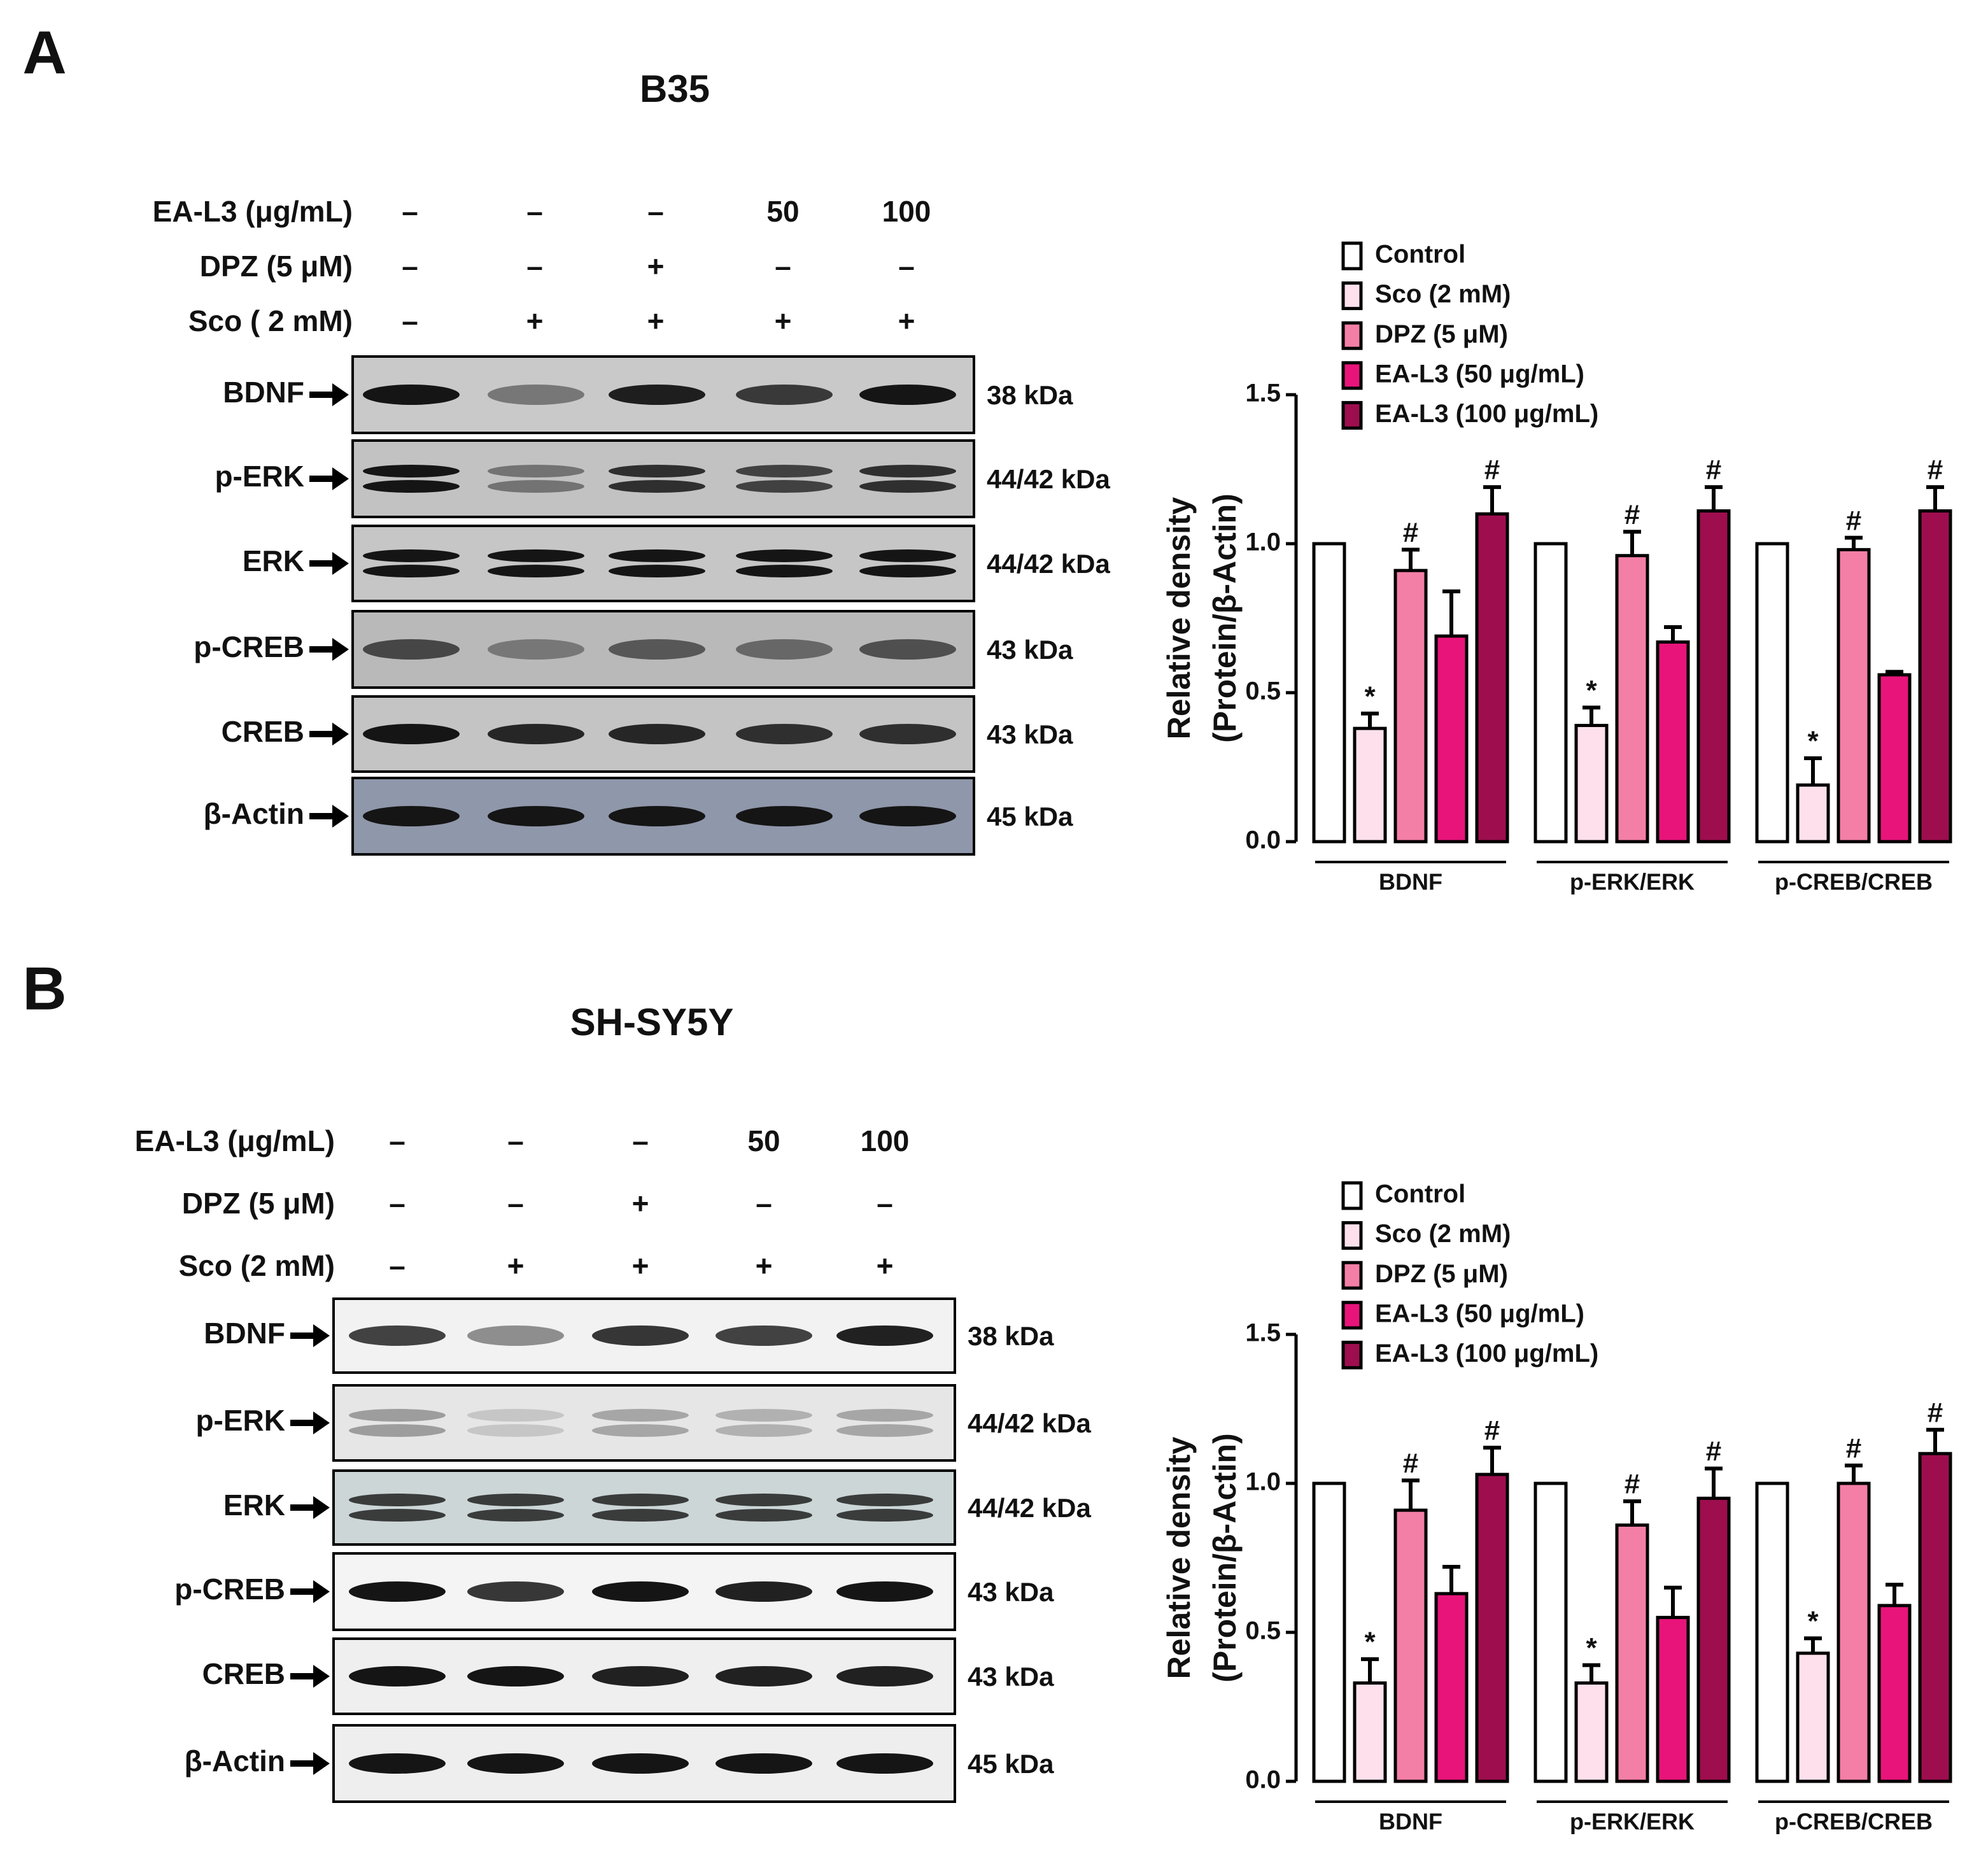 This screenshot has height=1852, width=1988. What do you see at coordinates (1486, 1354) in the screenshot?
I see `legend-label: EA-L3 (100 μg/mL)` at bounding box center [1486, 1354].